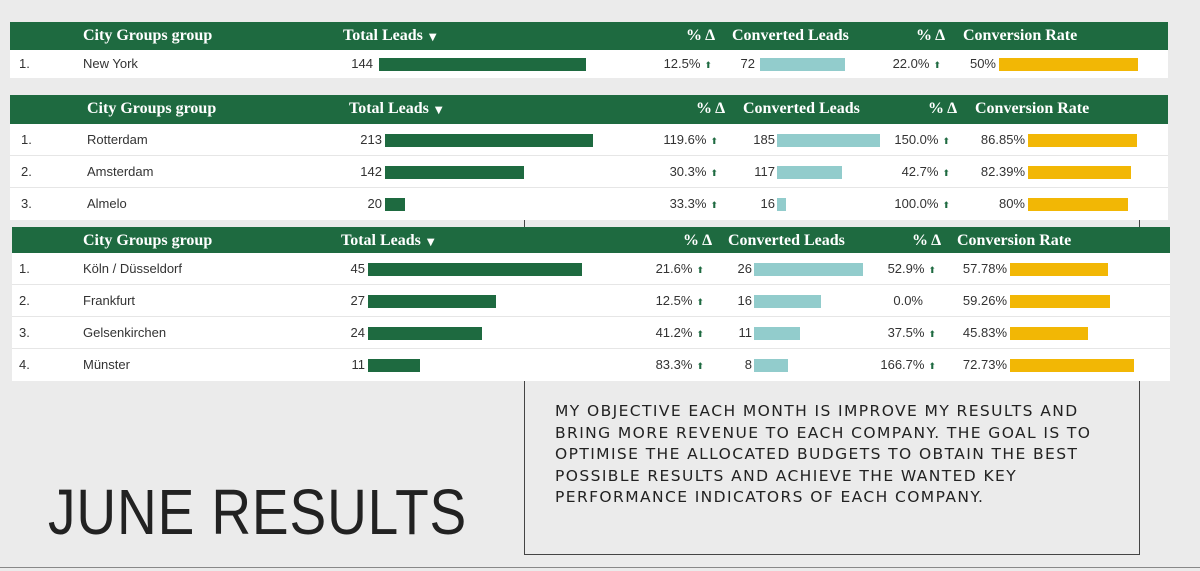  Describe the element at coordinates (371, 171) in the screenshot. I see `total-leads-value: 142` at that location.